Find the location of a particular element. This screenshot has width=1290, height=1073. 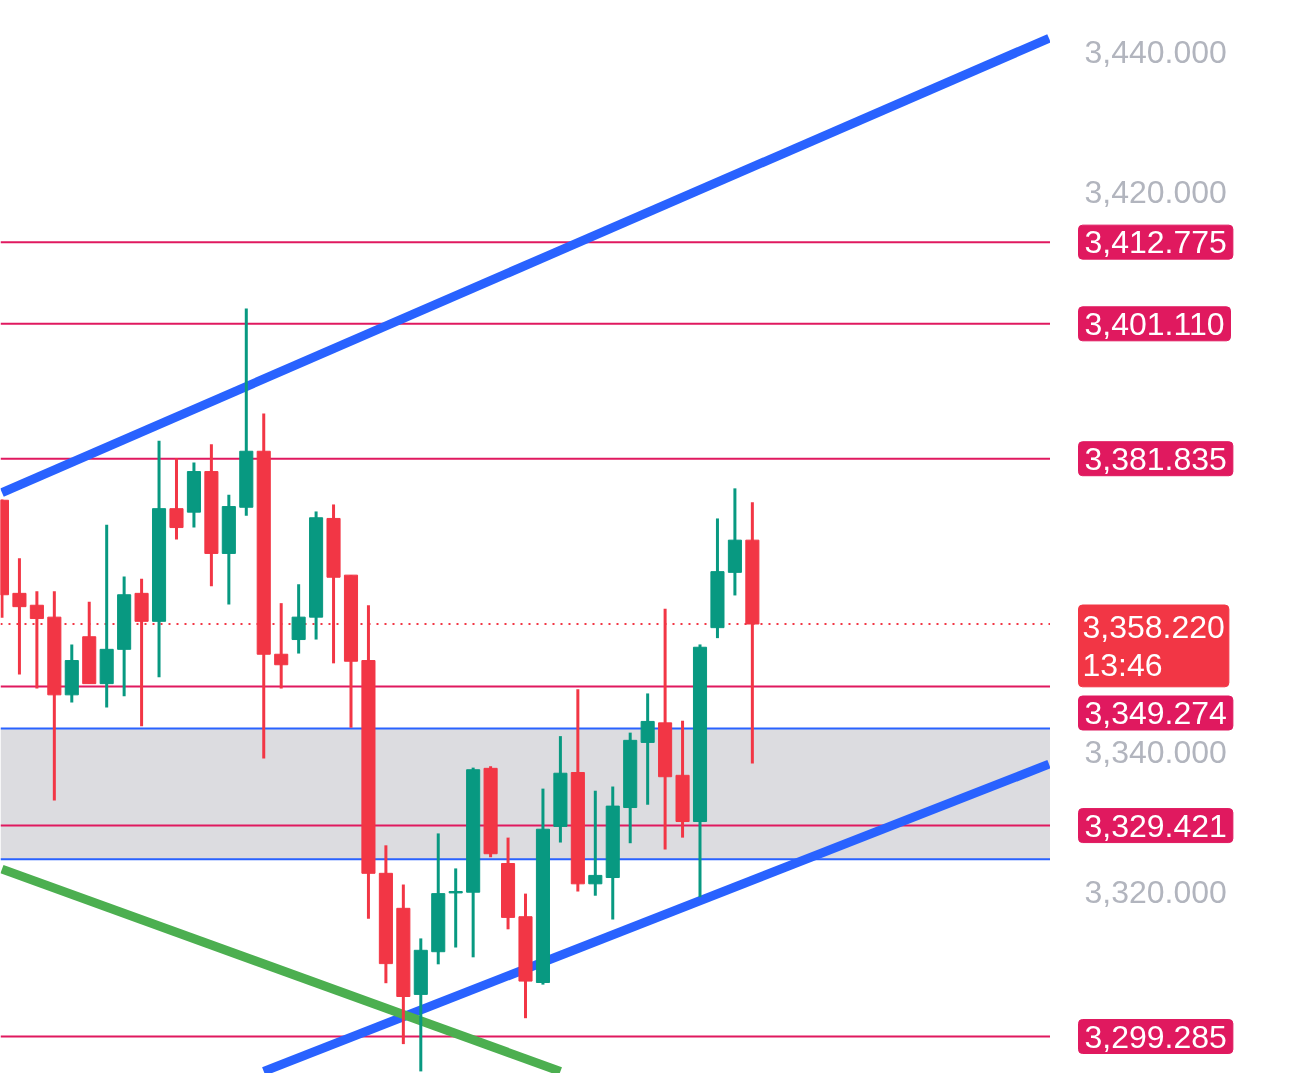

ref-line-label: 3,299.285 is located at coordinates (1155, 1036).